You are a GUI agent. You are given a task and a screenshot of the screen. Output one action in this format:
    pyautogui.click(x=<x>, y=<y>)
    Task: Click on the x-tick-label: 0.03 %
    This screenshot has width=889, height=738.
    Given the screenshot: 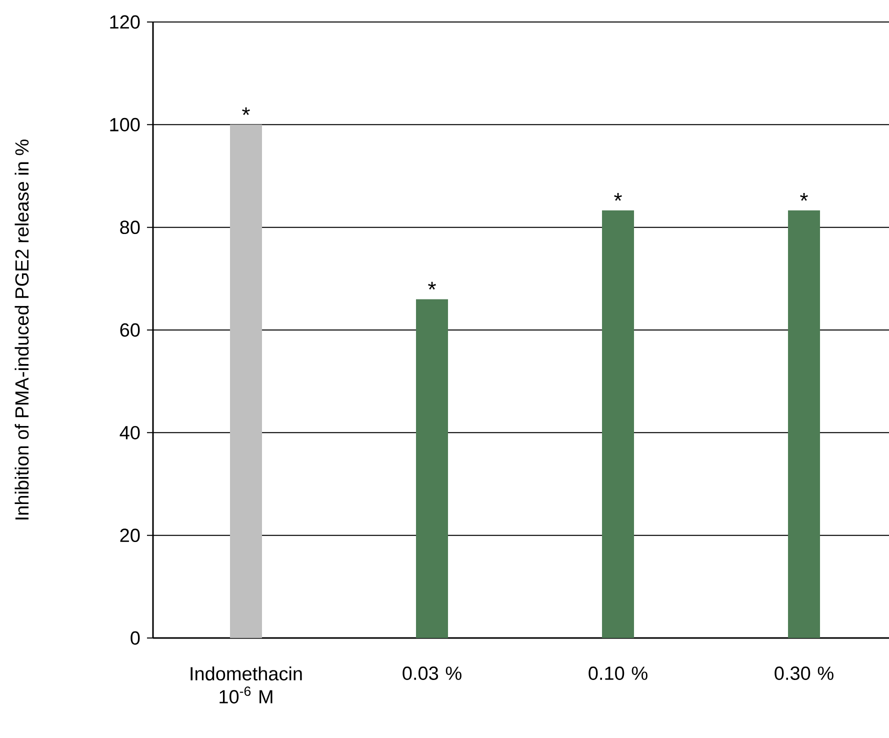 What is the action you would take?
    pyautogui.click(x=432, y=673)
    